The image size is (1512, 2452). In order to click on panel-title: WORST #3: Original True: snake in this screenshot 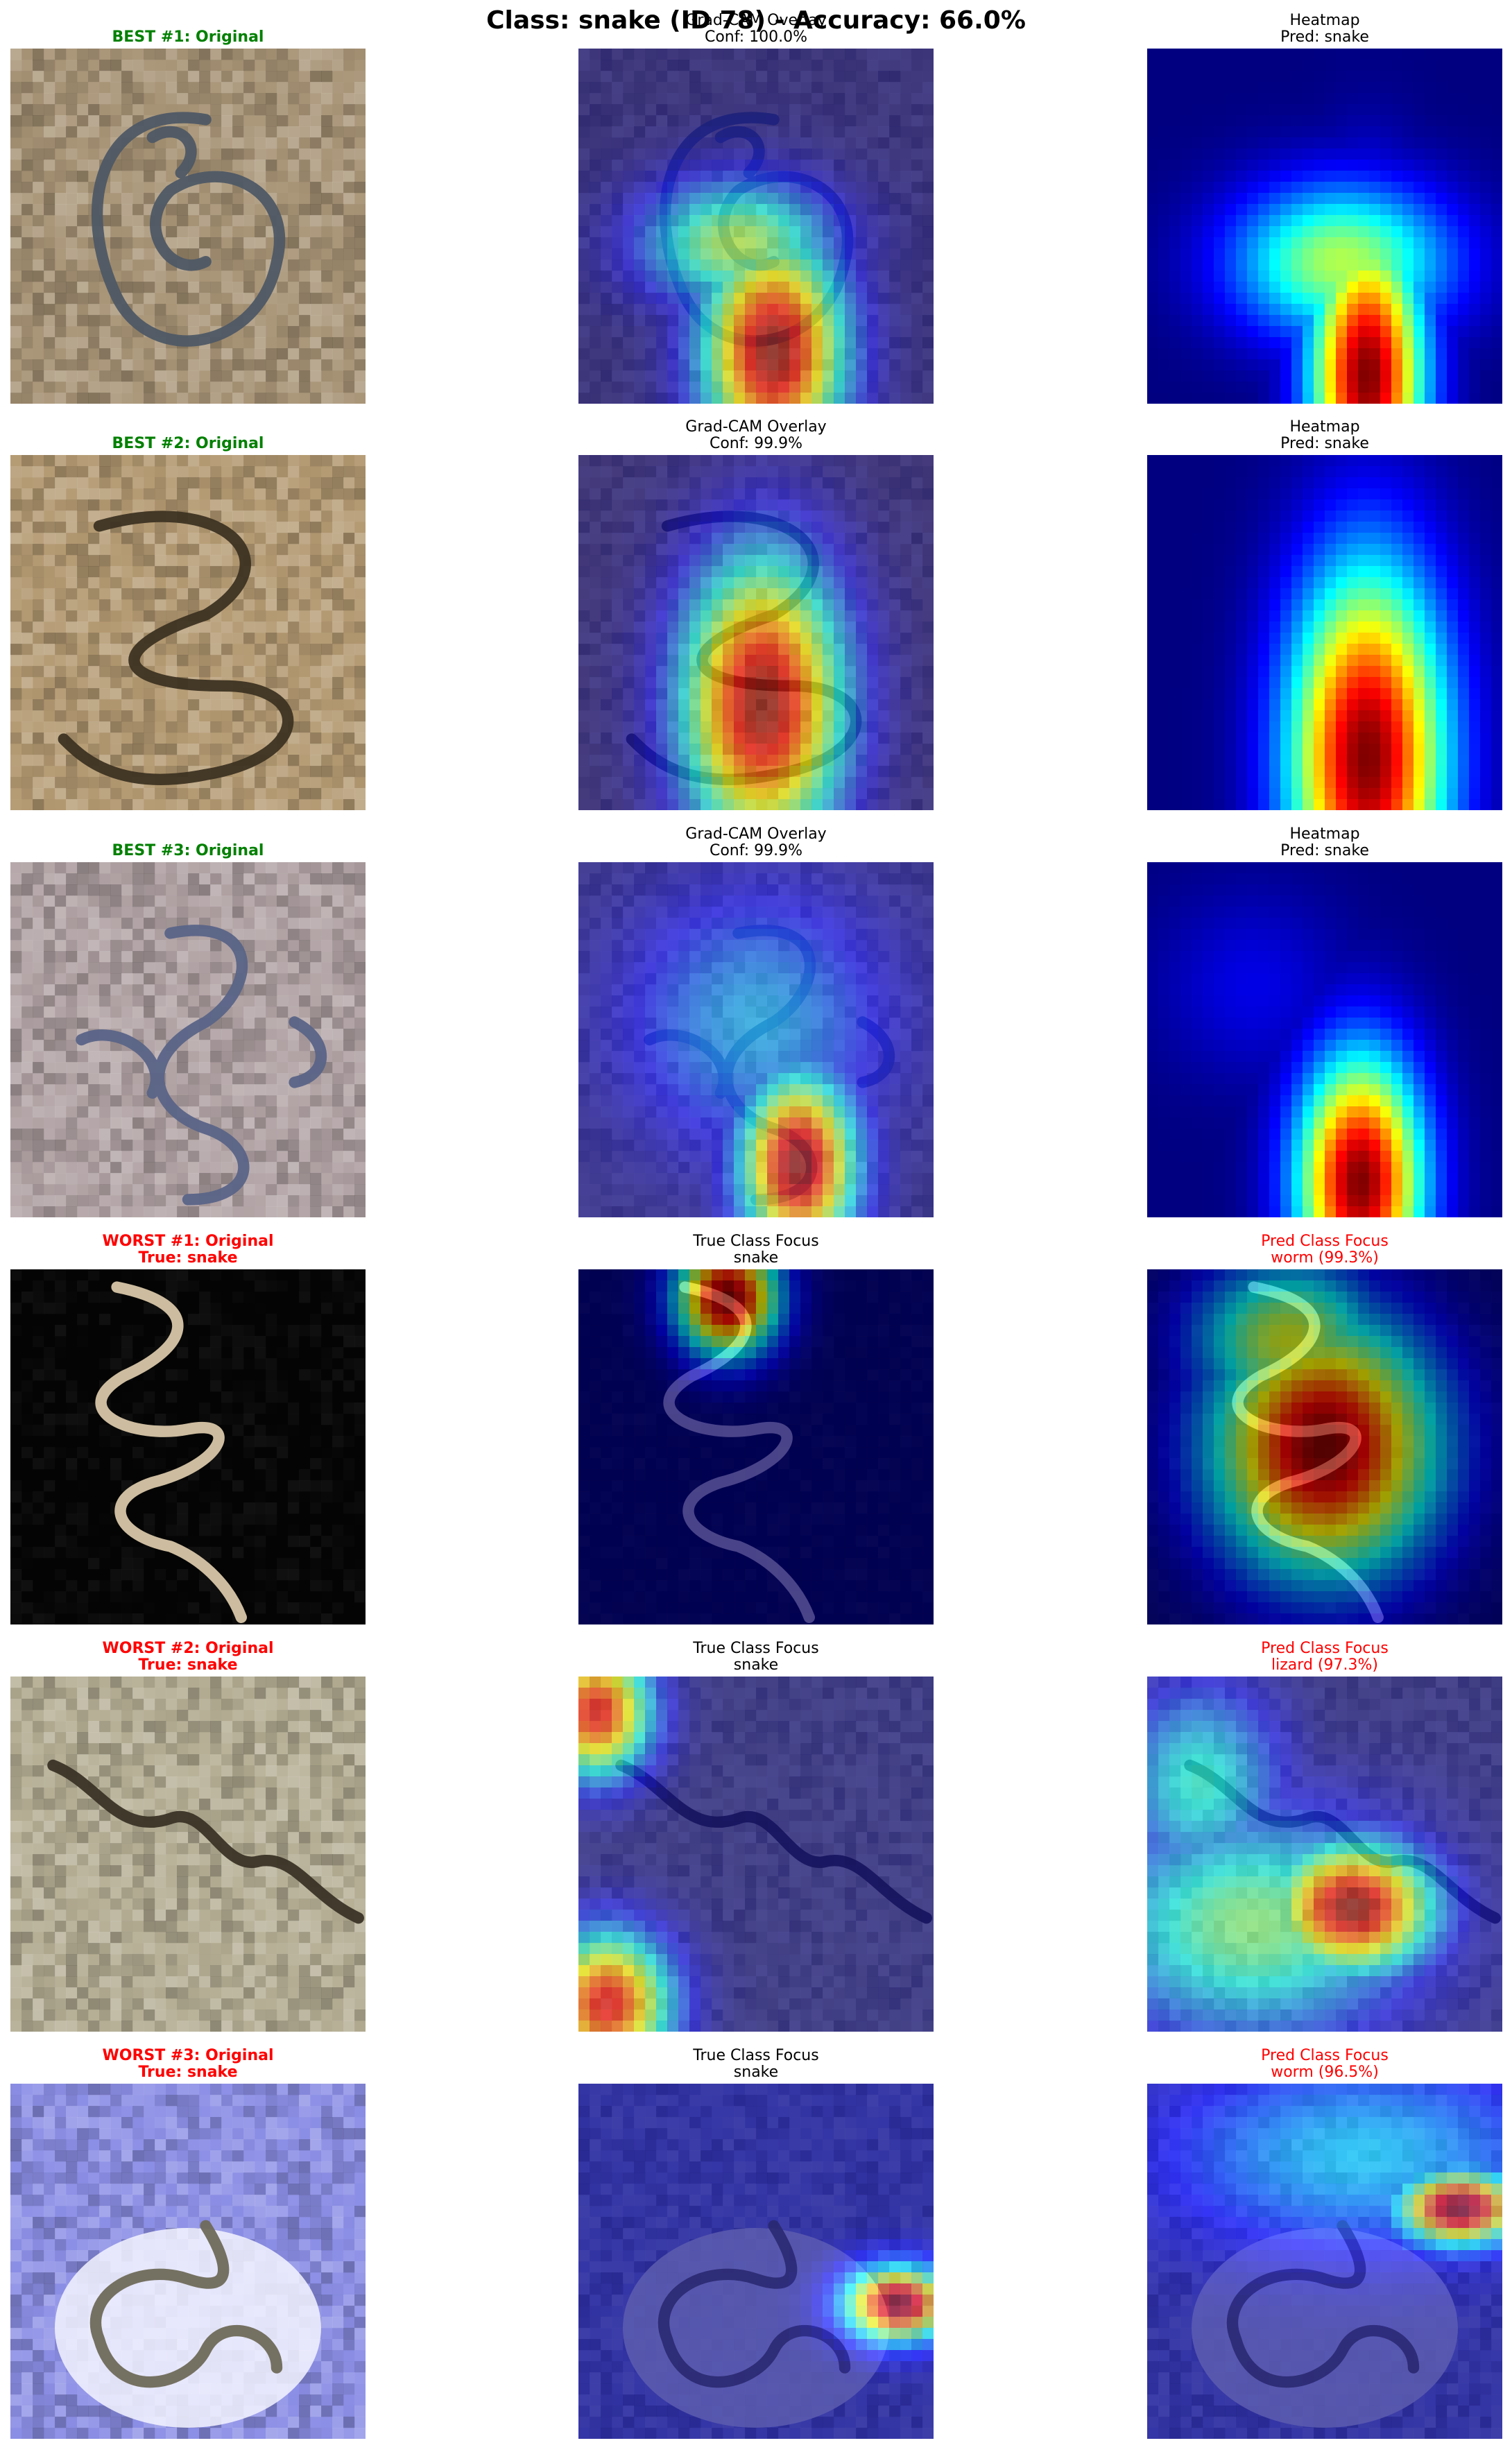, I will do `click(188, 2064)`.